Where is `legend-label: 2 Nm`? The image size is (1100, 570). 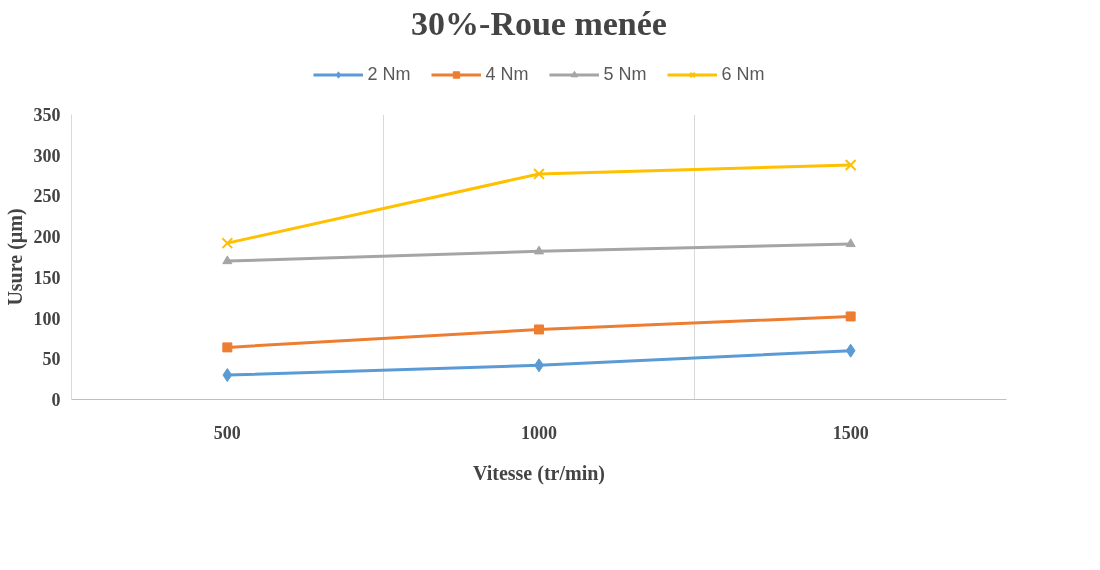
legend-label: 2 Nm is located at coordinates (389, 74).